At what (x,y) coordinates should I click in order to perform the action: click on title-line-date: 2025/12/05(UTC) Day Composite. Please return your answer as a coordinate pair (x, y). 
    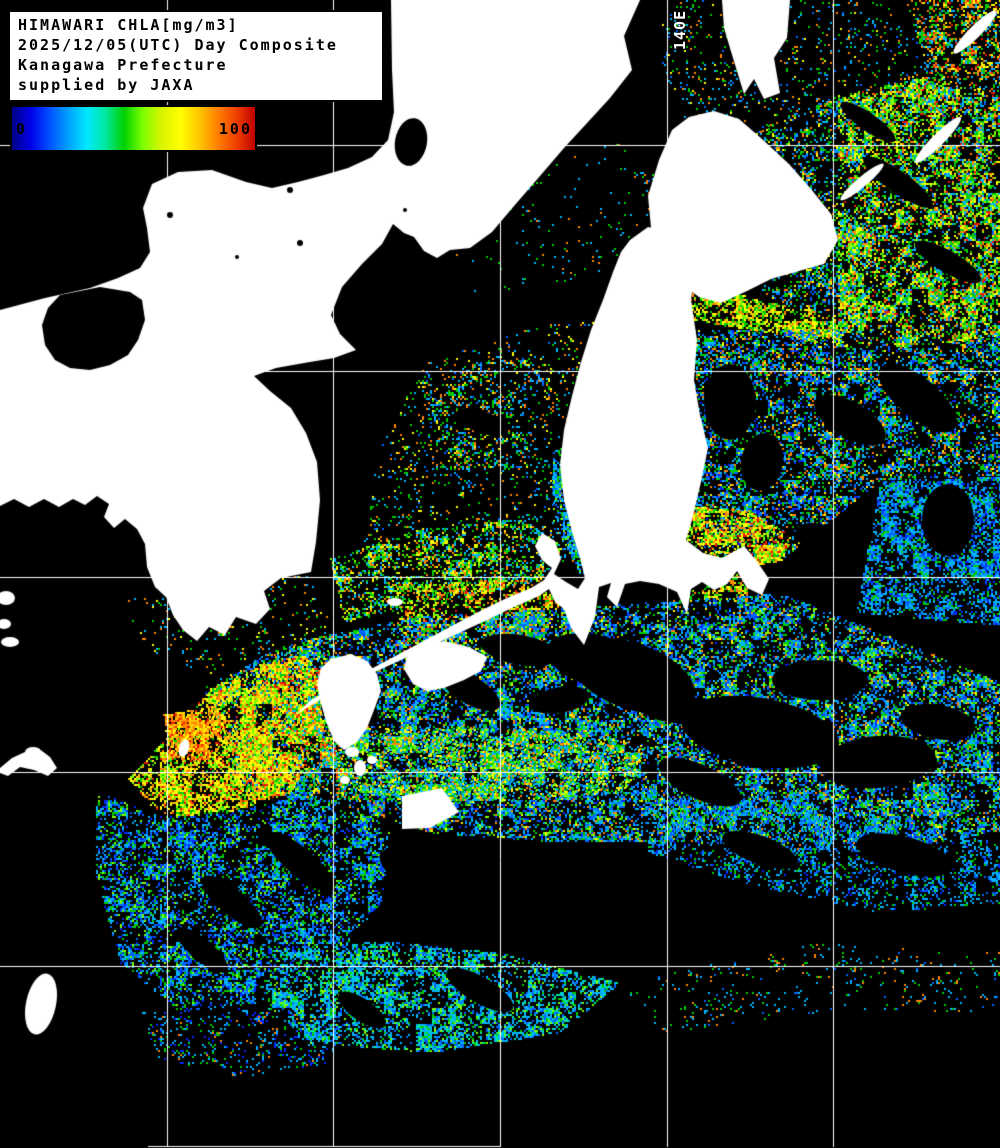
    Looking at the image, I should click on (178, 45).